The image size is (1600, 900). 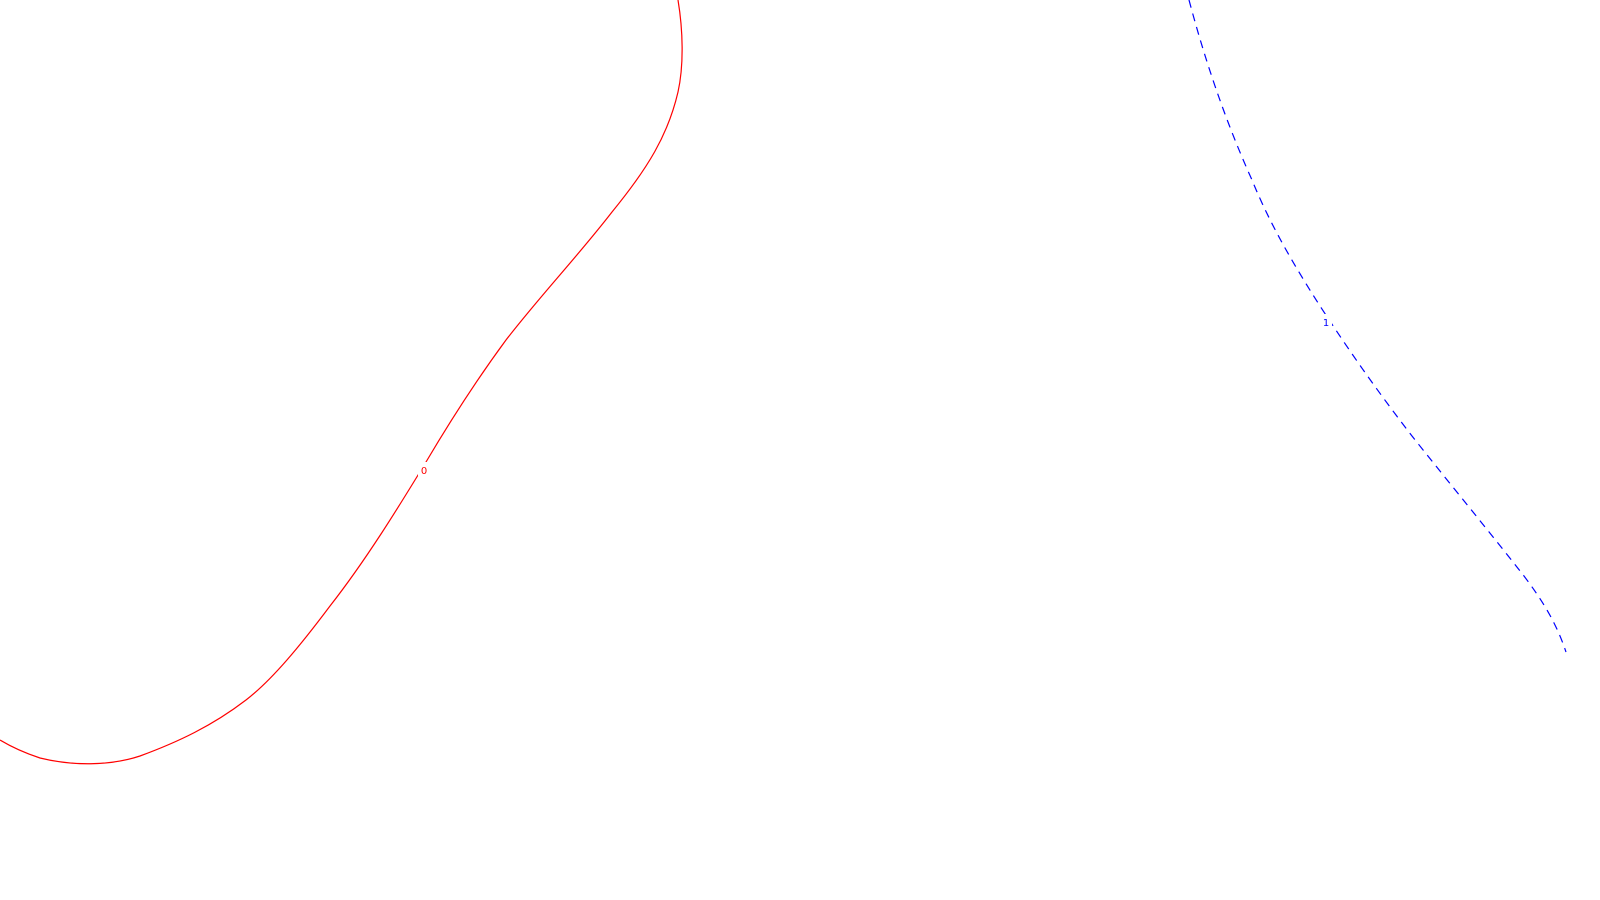 What do you see at coordinates (1326, 323) in the screenshot?
I see `contour-label-1: 1` at bounding box center [1326, 323].